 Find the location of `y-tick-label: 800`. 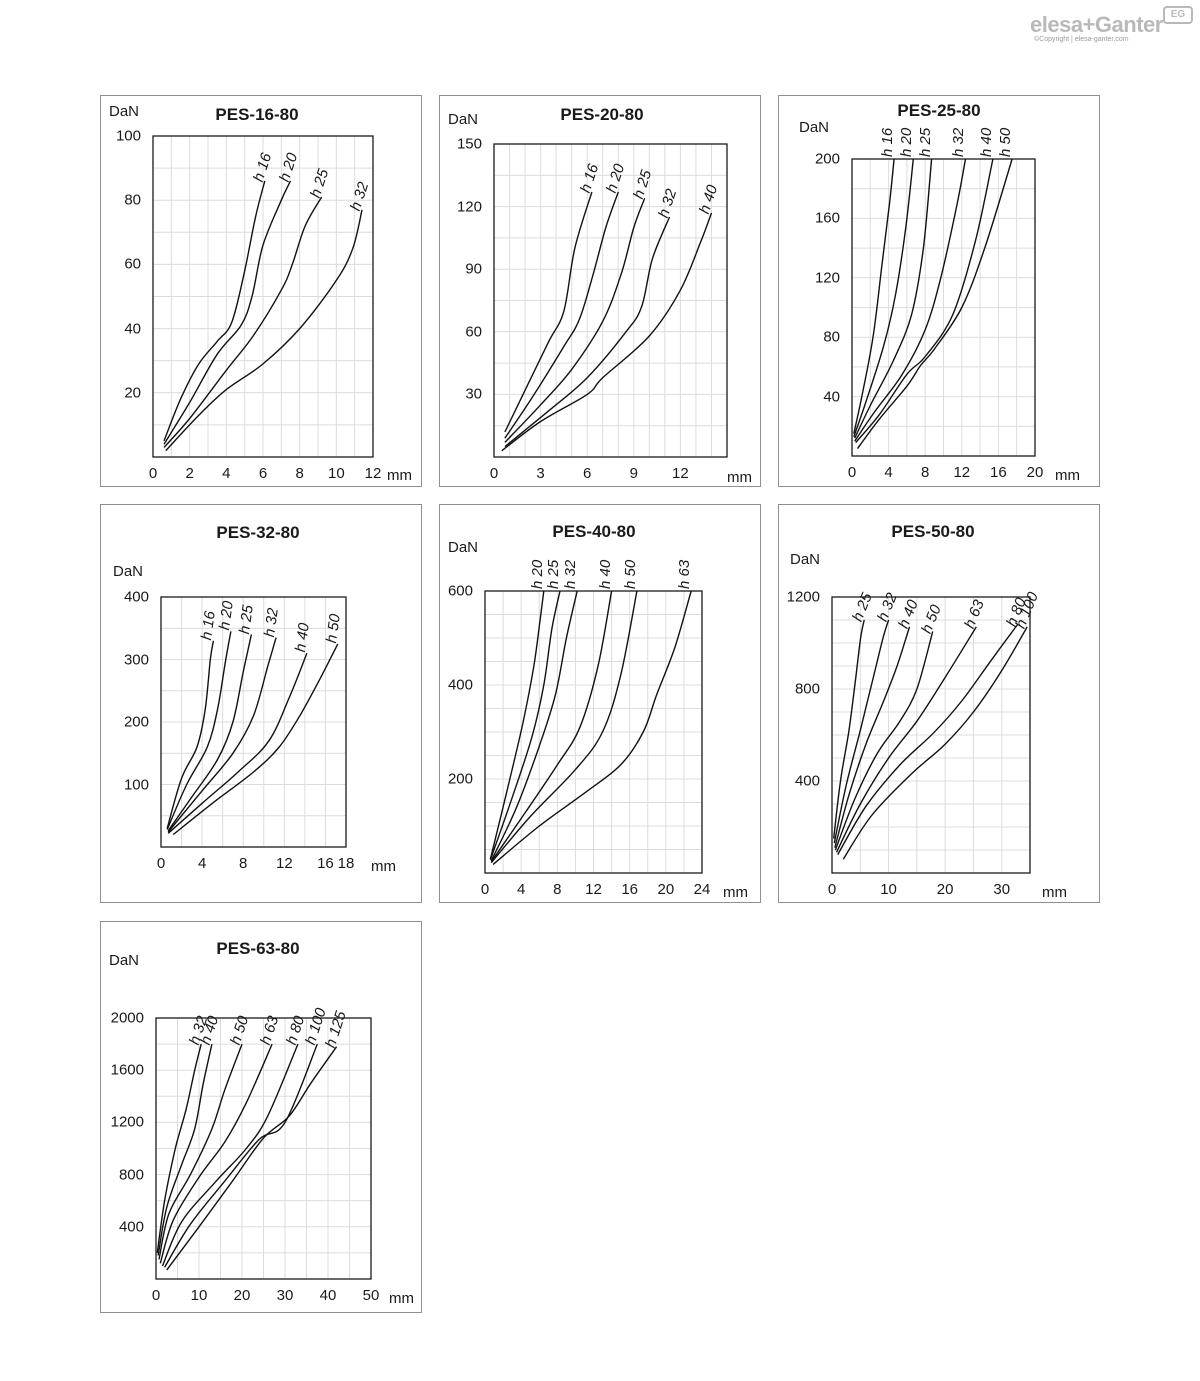

y-tick-label: 800 is located at coordinates (131, 1175).